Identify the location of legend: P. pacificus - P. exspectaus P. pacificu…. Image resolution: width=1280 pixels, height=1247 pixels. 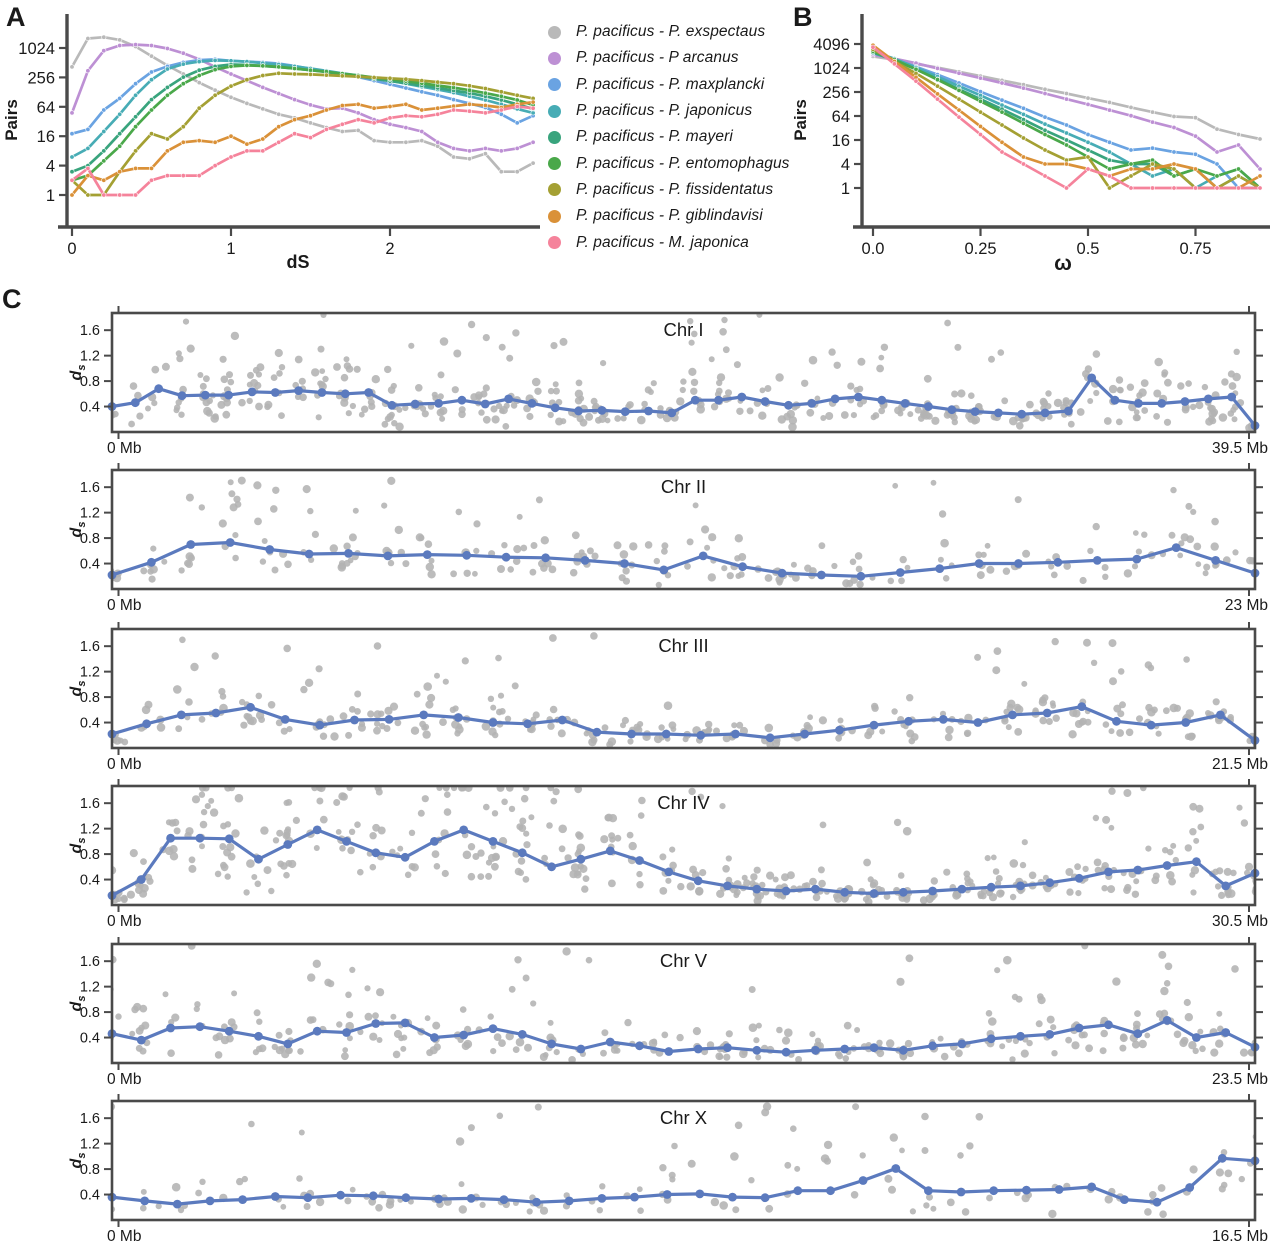
(669, 137).